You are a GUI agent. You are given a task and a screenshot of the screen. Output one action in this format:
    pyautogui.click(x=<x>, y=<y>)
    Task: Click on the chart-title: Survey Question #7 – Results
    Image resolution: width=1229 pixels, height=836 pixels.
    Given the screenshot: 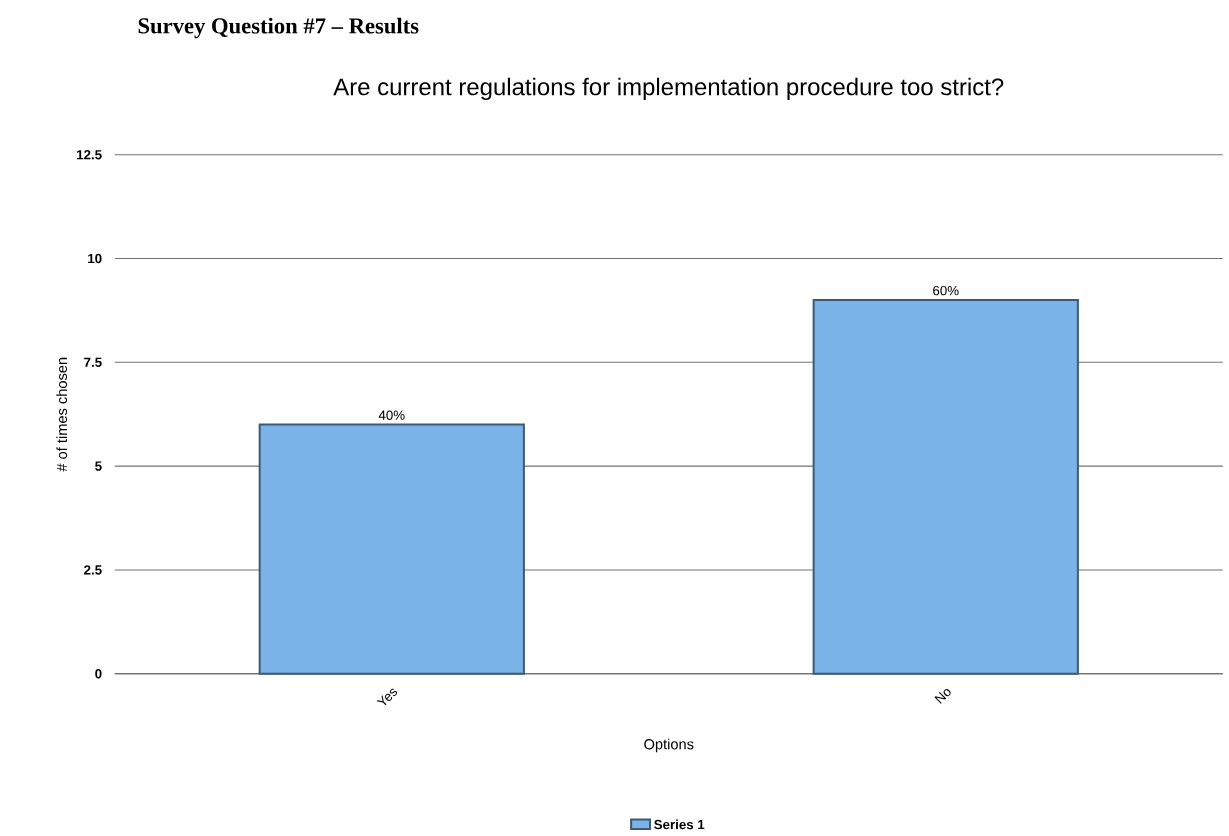 What is the action you would take?
    pyautogui.click(x=278, y=28)
    